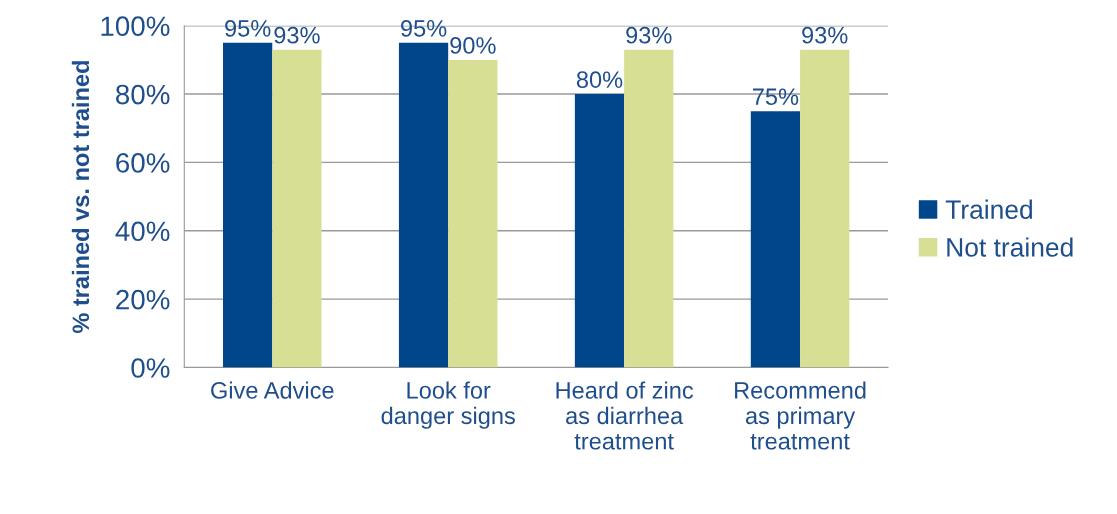 The image size is (1117, 514). What do you see at coordinates (143, 94) in the screenshot?
I see `y-tick-label: 80%` at bounding box center [143, 94].